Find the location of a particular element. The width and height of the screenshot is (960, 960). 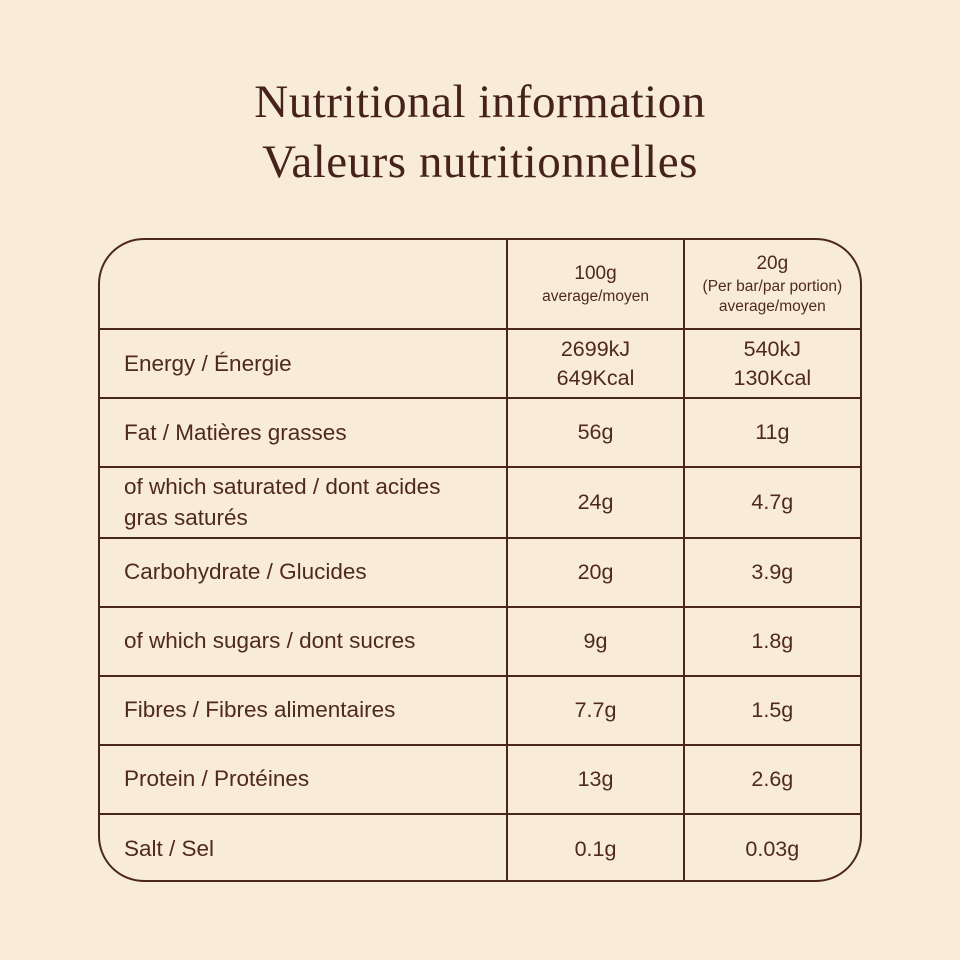

header-col-20g: 20g (Per bar/par portion) average/moyen is located at coordinates (771, 285).